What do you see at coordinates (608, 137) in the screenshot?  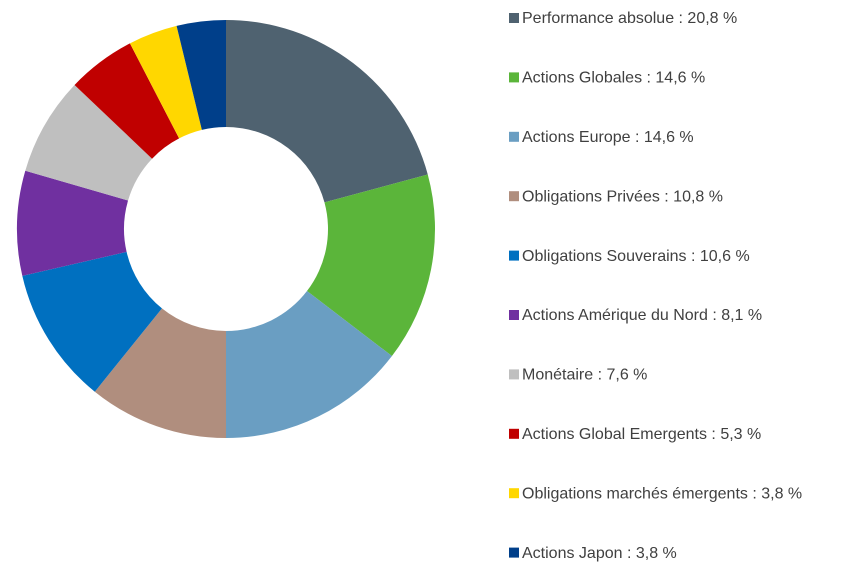 I see `legend-label: Actions Europe : 14,6 %` at bounding box center [608, 137].